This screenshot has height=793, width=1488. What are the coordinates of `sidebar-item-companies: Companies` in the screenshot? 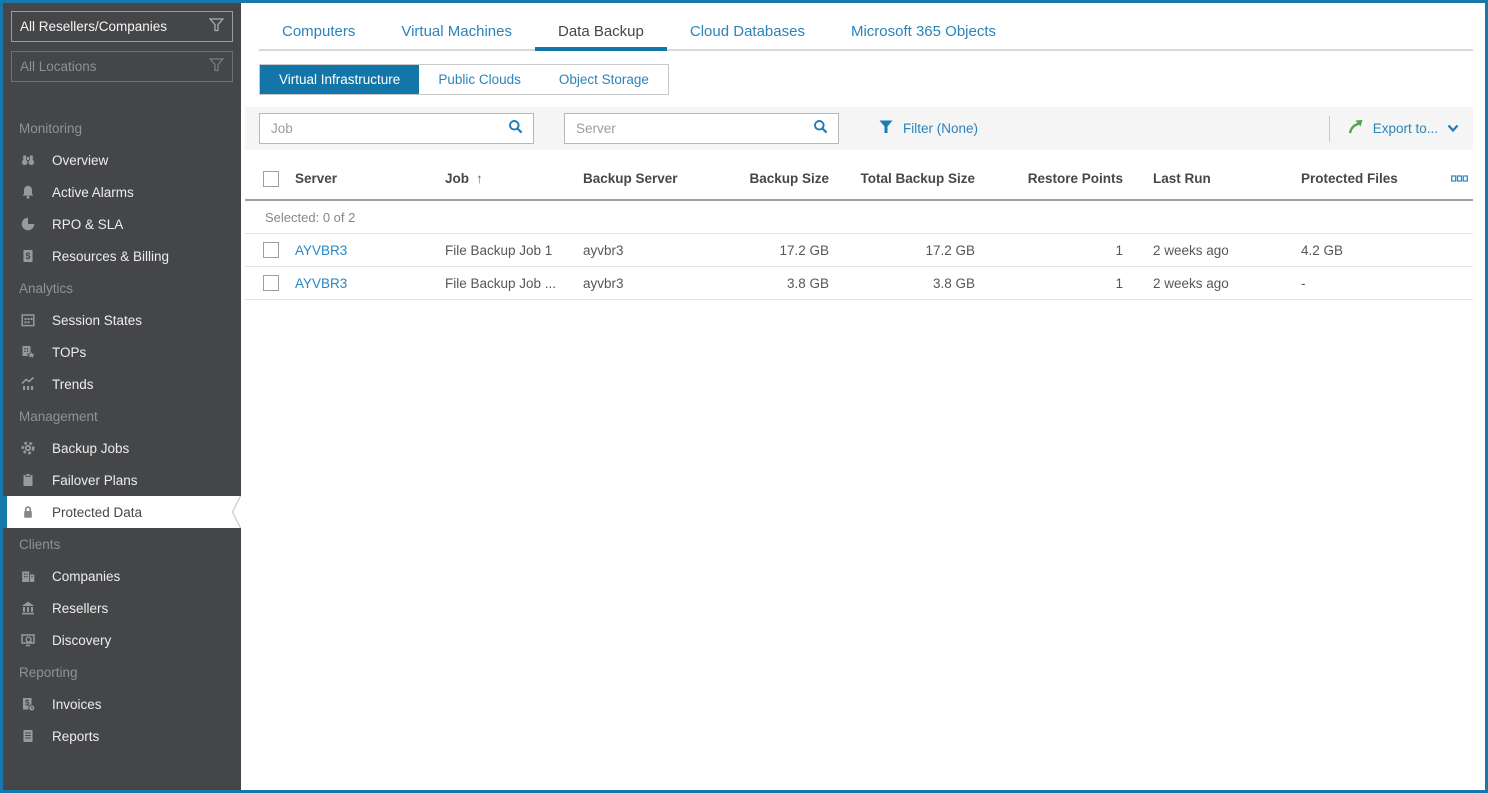 It's located at (122, 576).